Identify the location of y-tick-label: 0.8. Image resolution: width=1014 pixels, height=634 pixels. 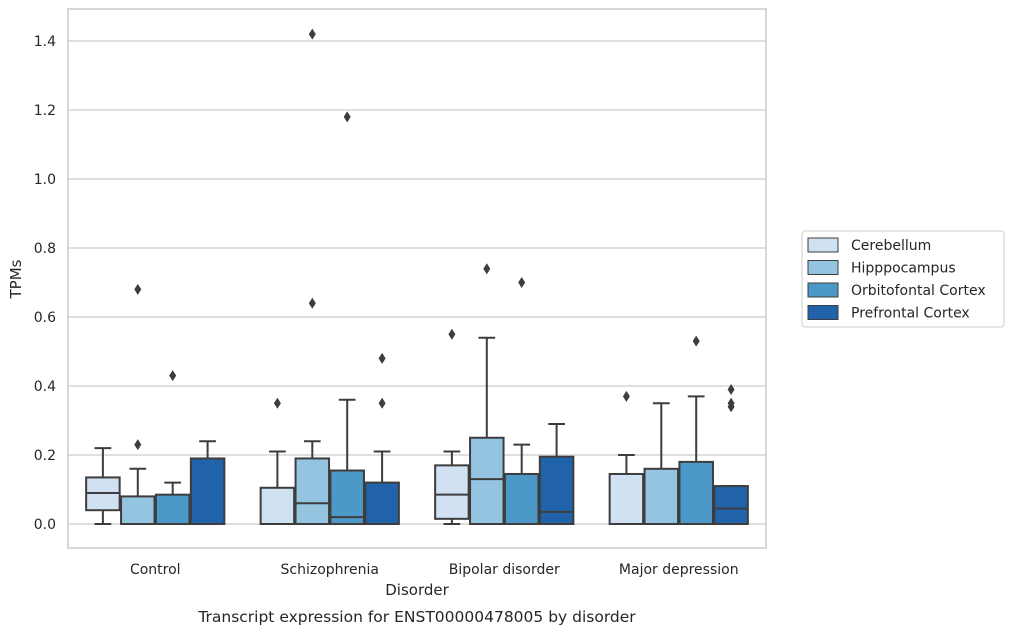
(45, 249).